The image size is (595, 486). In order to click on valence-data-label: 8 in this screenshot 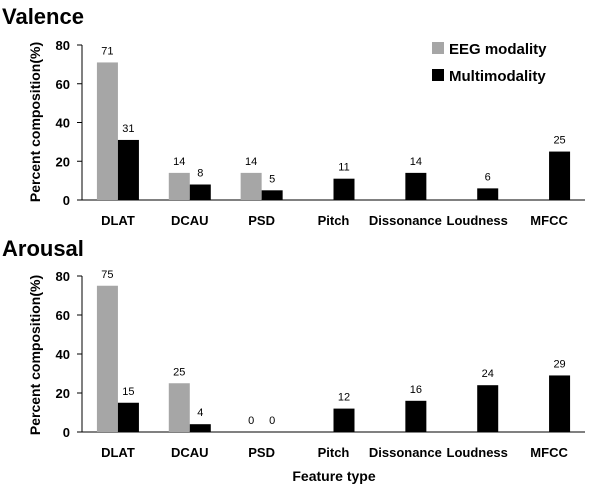, I will do `click(200, 174)`.